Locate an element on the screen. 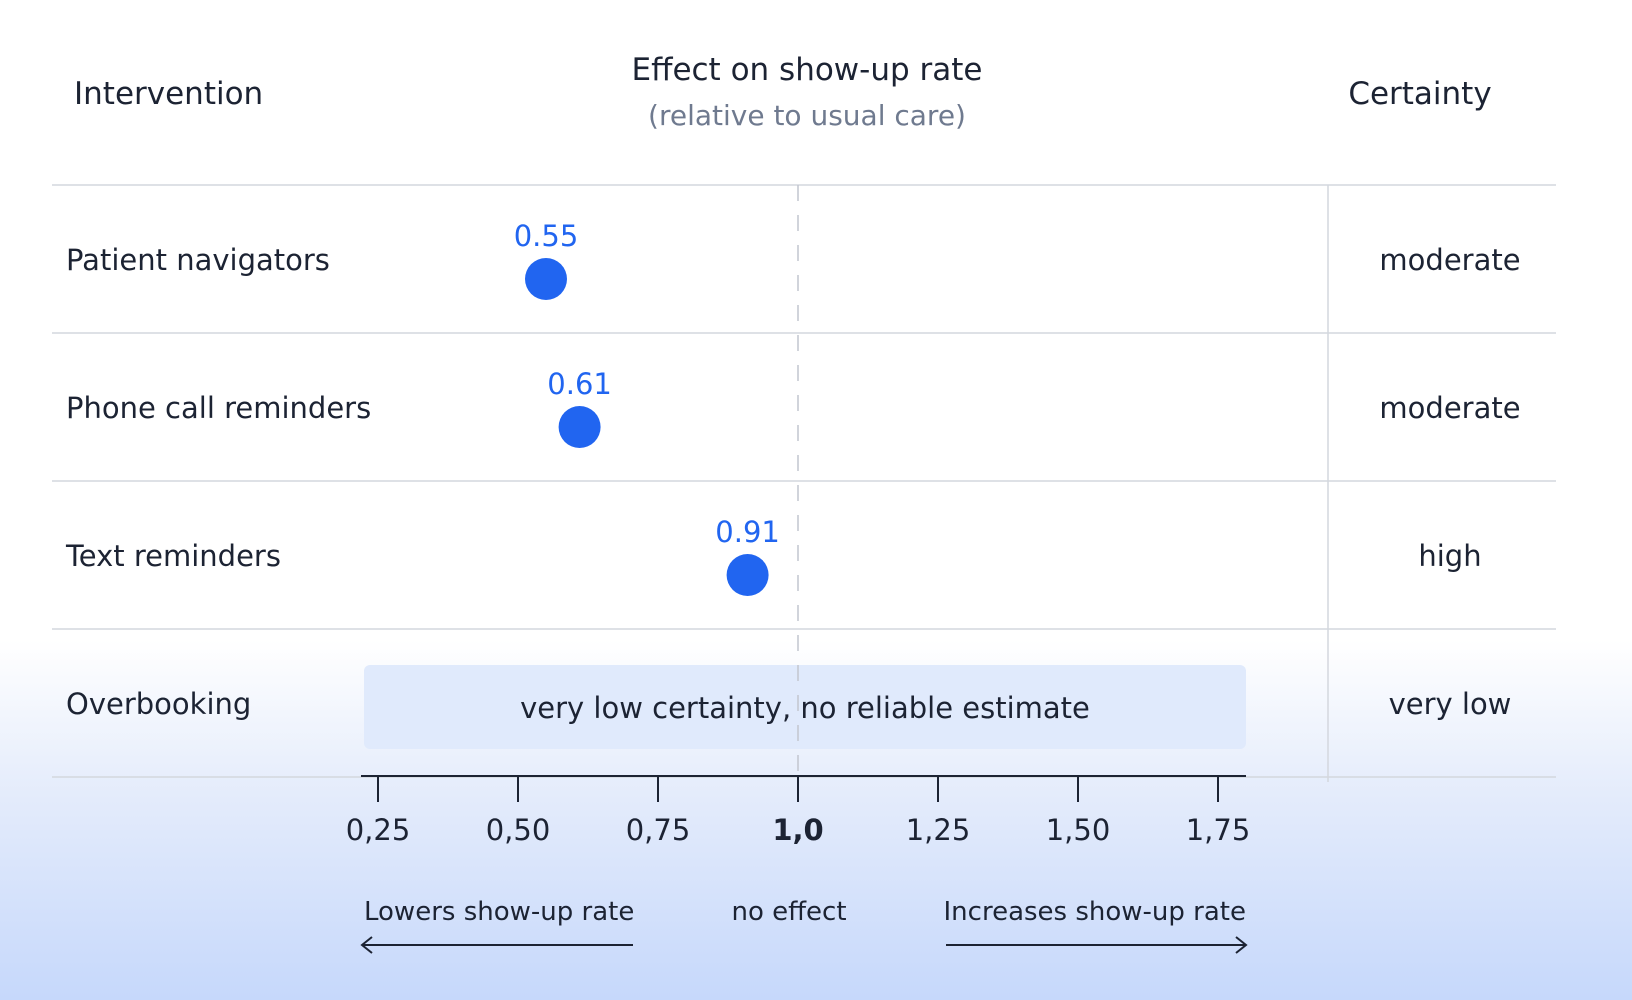 This screenshot has width=1632, height=1000. x-tick-label: 1,25 is located at coordinates (938, 830).